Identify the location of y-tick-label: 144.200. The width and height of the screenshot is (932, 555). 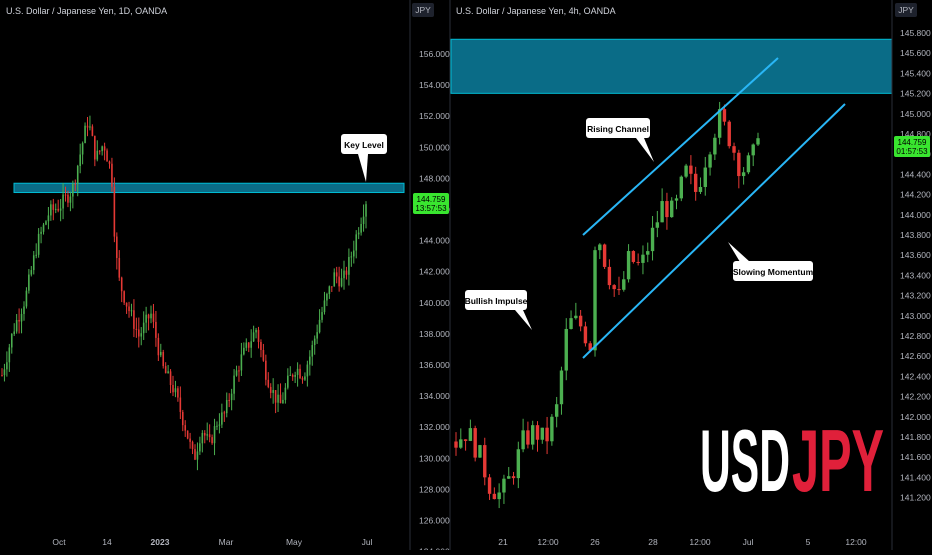
(915, 195).